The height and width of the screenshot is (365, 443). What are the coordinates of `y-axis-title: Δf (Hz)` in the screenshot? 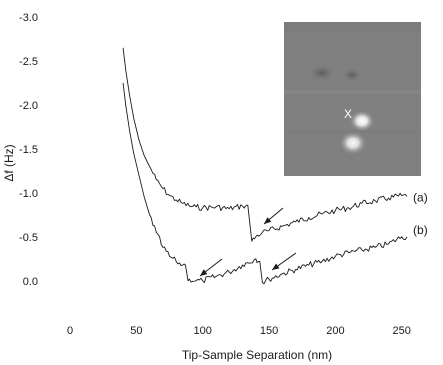 It's located at (9, 162).